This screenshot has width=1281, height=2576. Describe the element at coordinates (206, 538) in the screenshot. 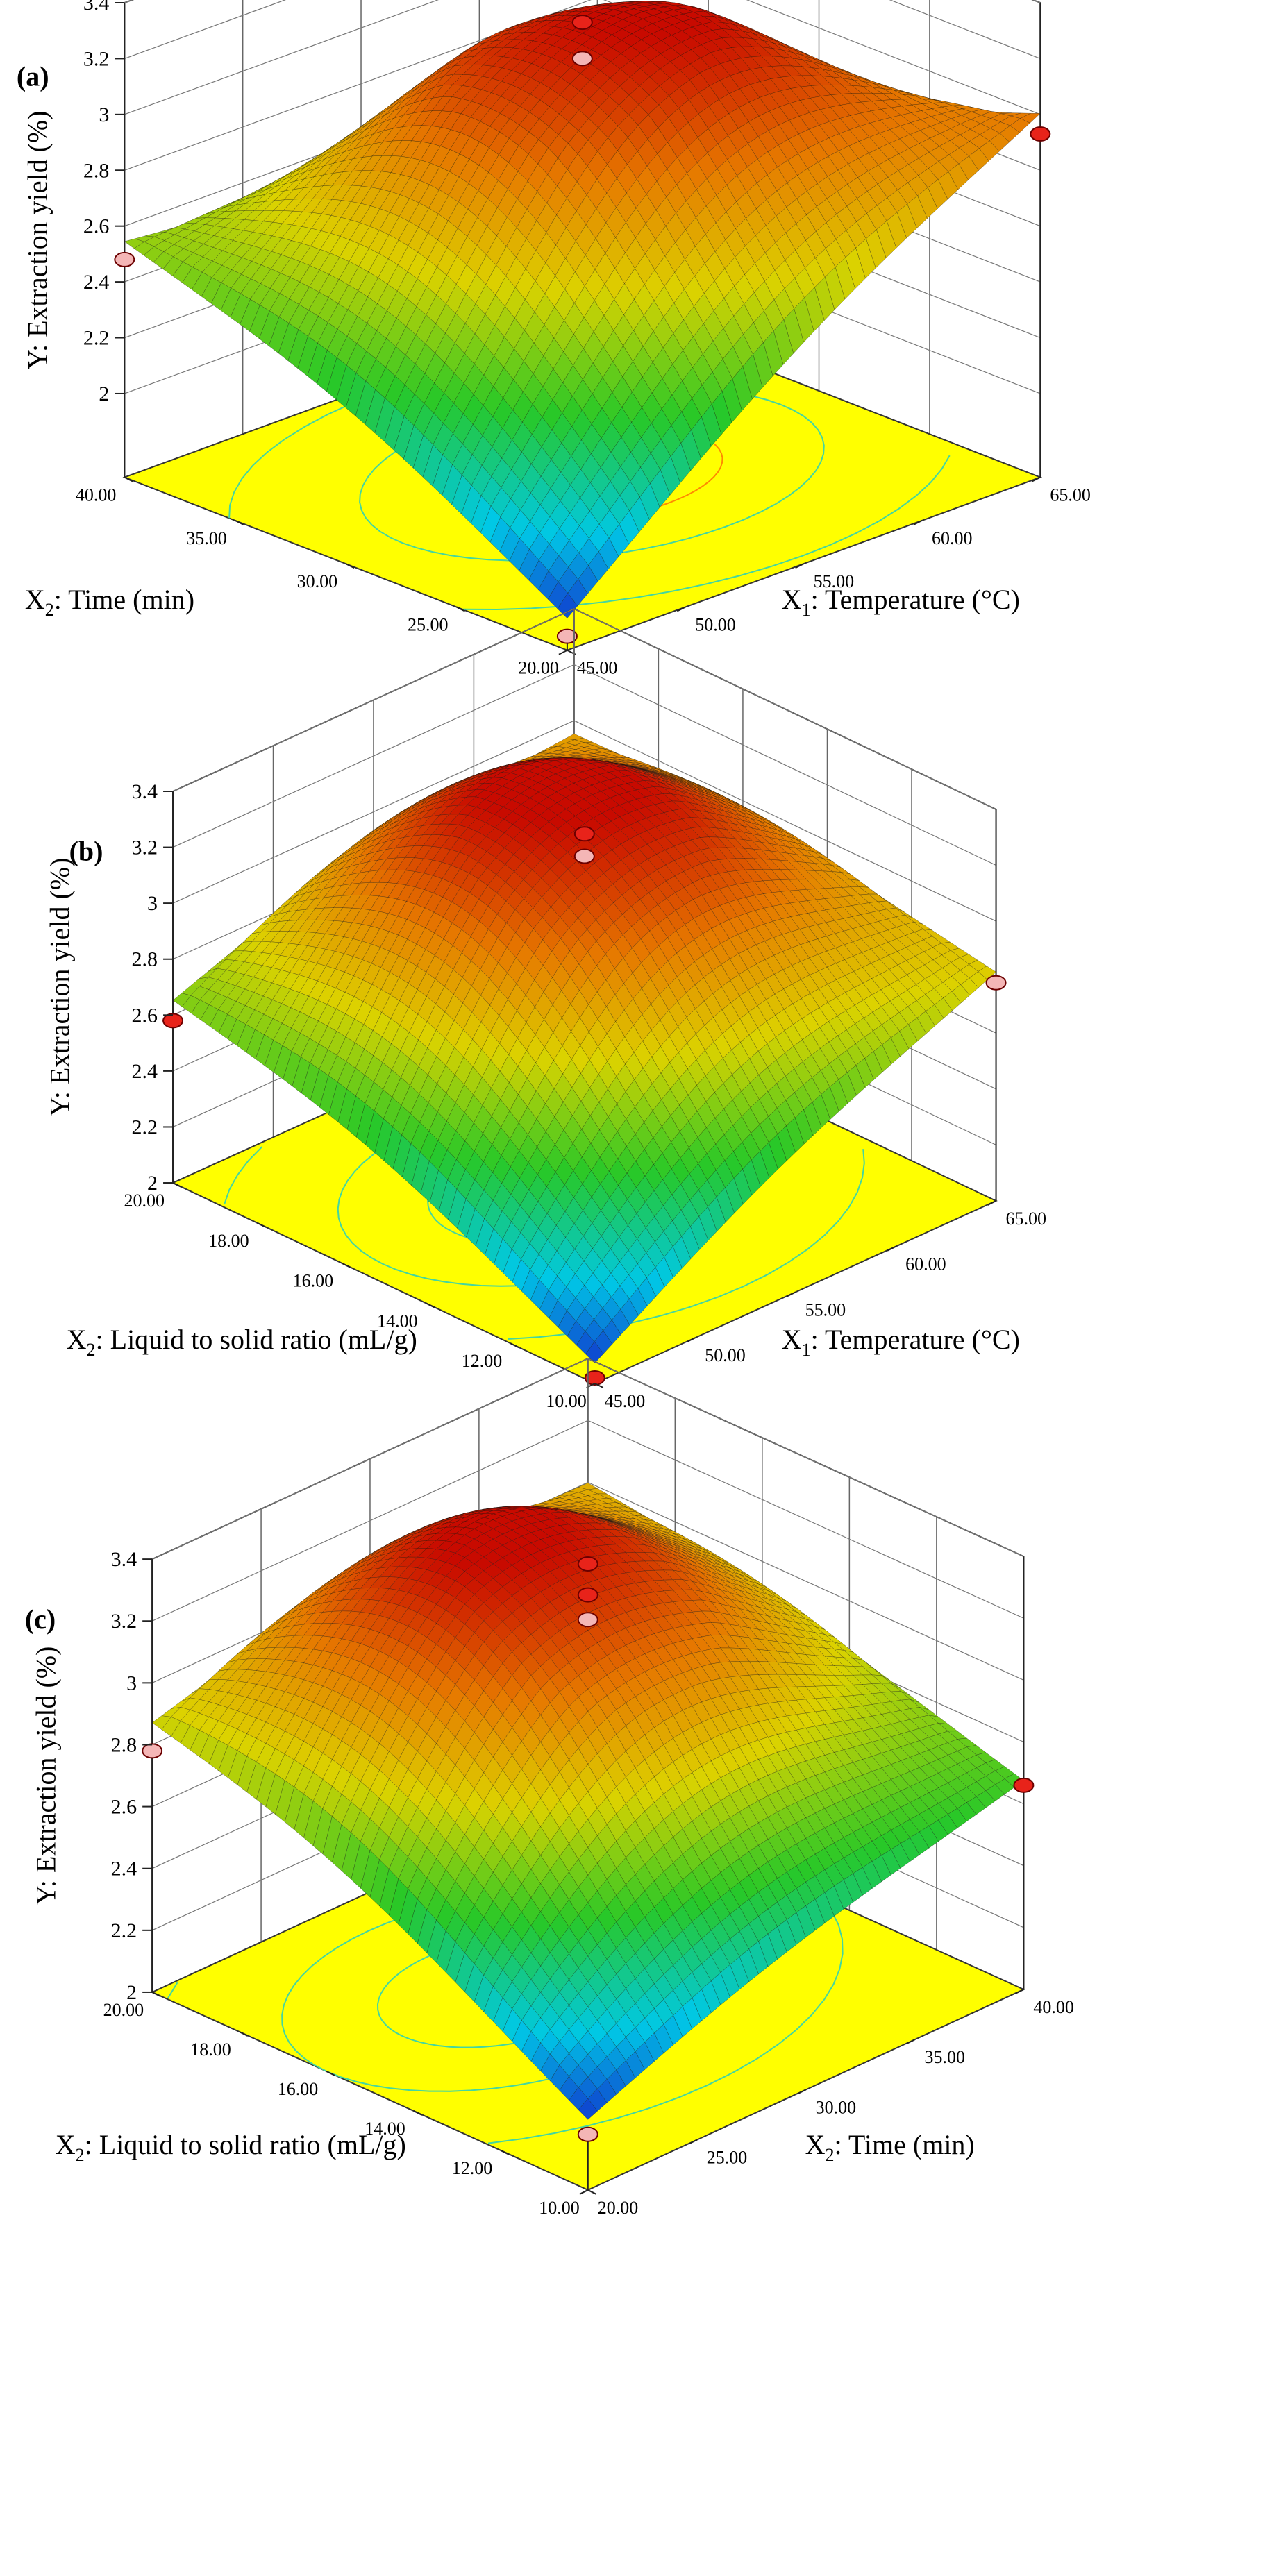

I see `x2-tick-label: 35.00` at that location.